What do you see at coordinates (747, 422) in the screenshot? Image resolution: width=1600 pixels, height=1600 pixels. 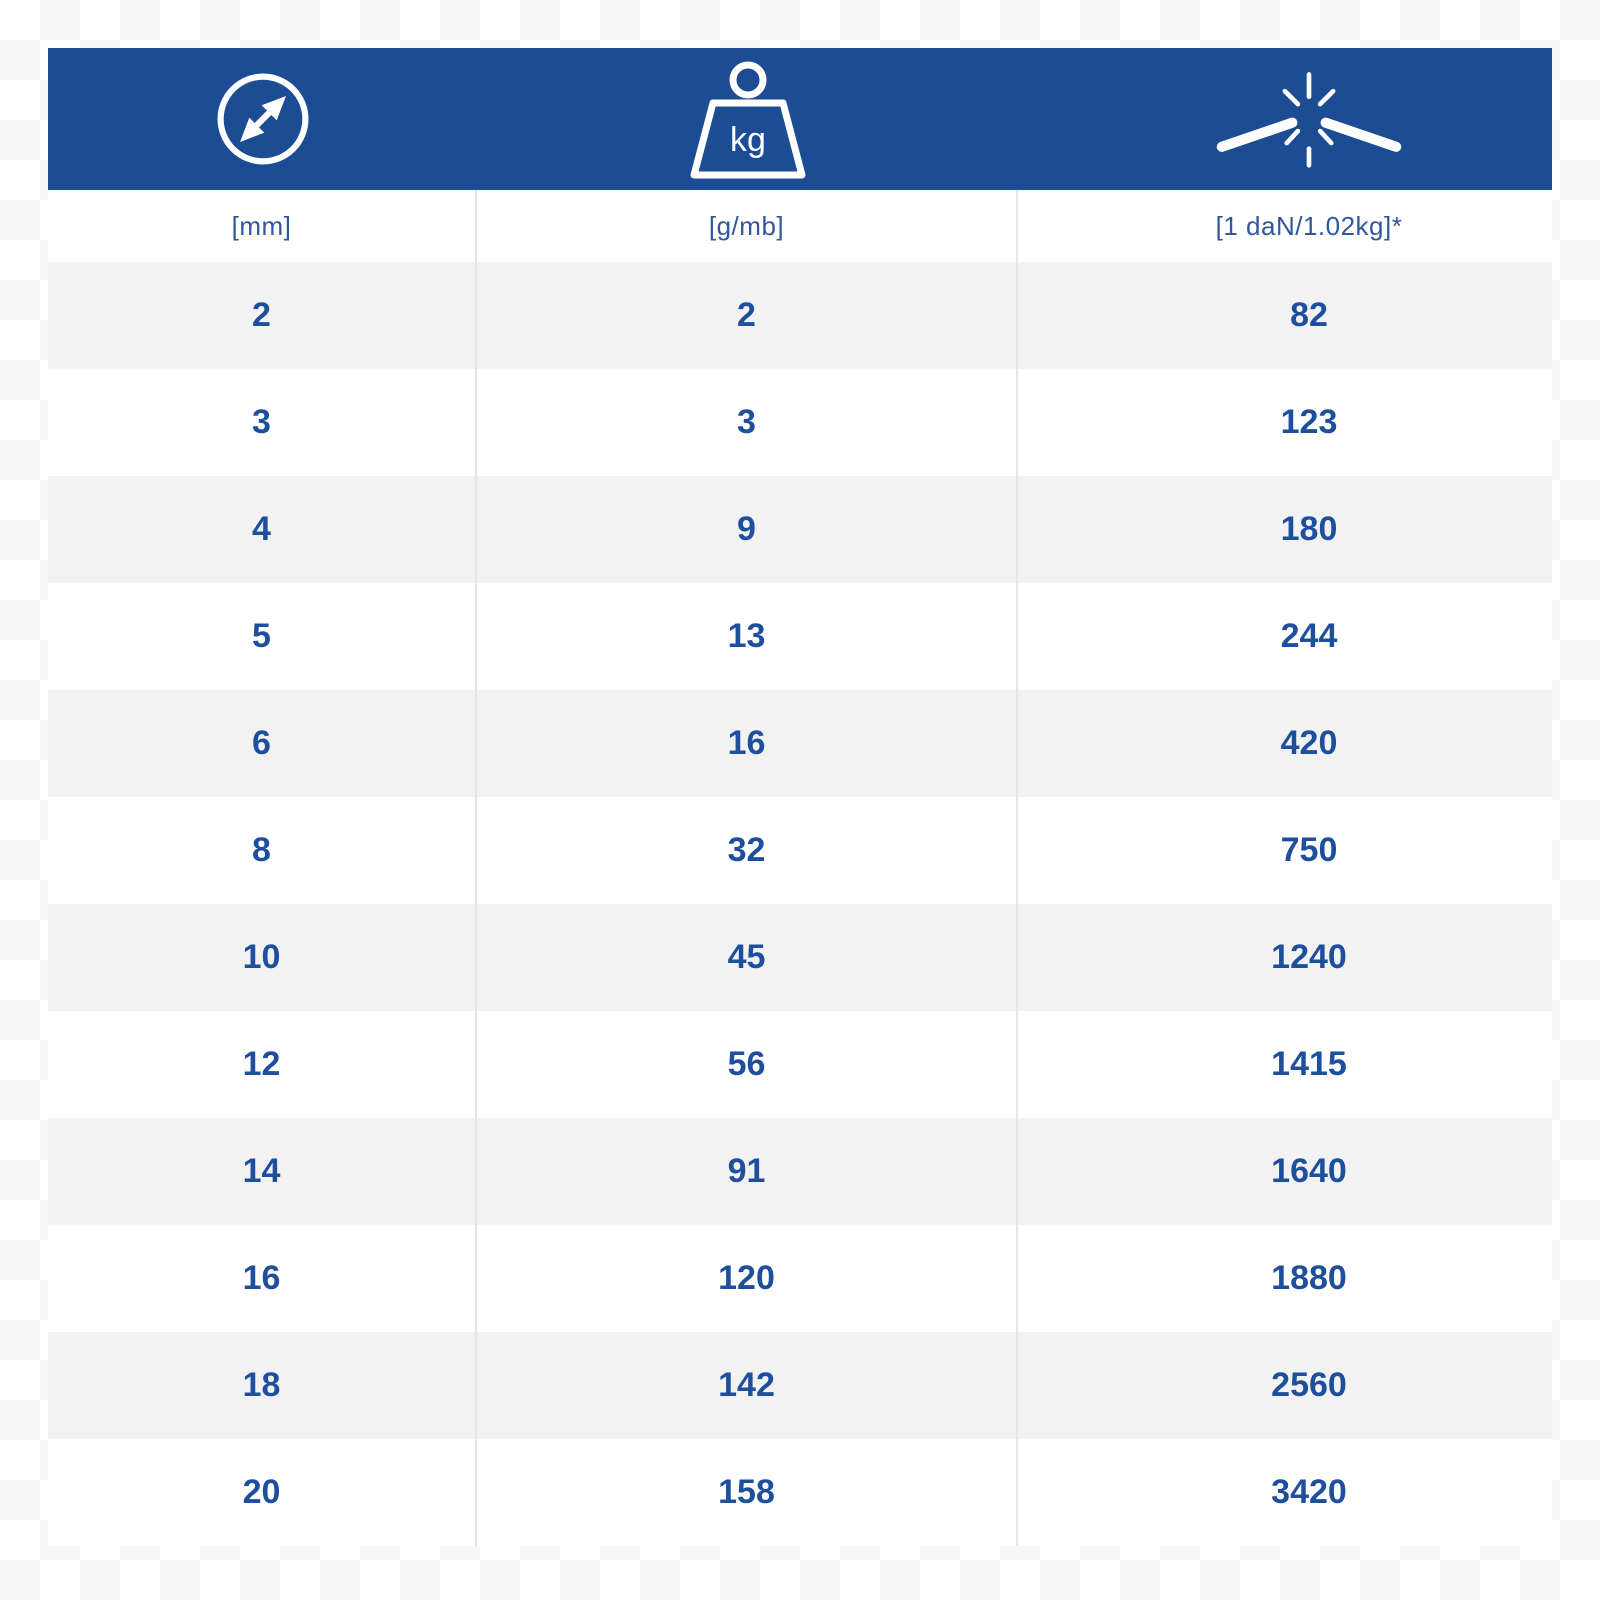 I see `cell-weight-g-mb: 3` at bounding box center [747, 422].